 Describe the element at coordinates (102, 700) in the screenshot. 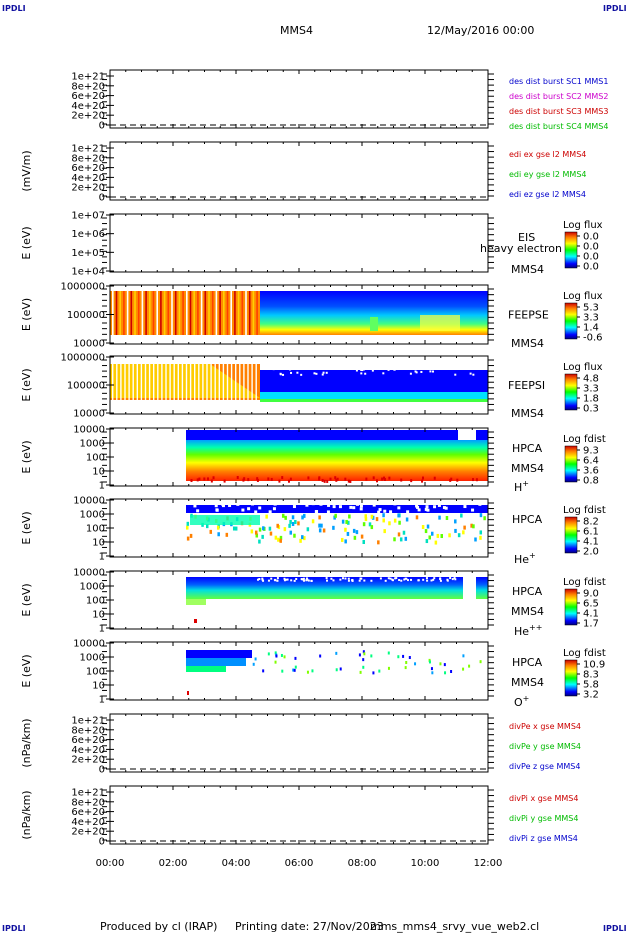

I see `y-tick-label: 1` at that location.